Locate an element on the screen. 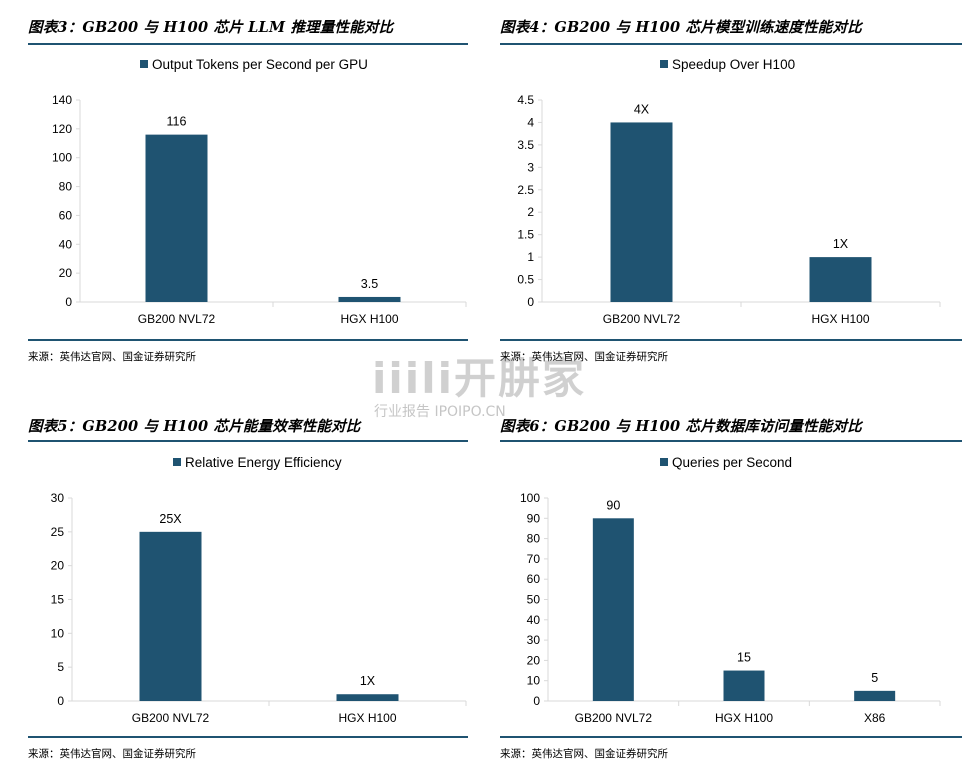 The width and height of the screenshot is (962, 767). legend-label: Relative Energy Efficiency is located at coordinates (263, 462).